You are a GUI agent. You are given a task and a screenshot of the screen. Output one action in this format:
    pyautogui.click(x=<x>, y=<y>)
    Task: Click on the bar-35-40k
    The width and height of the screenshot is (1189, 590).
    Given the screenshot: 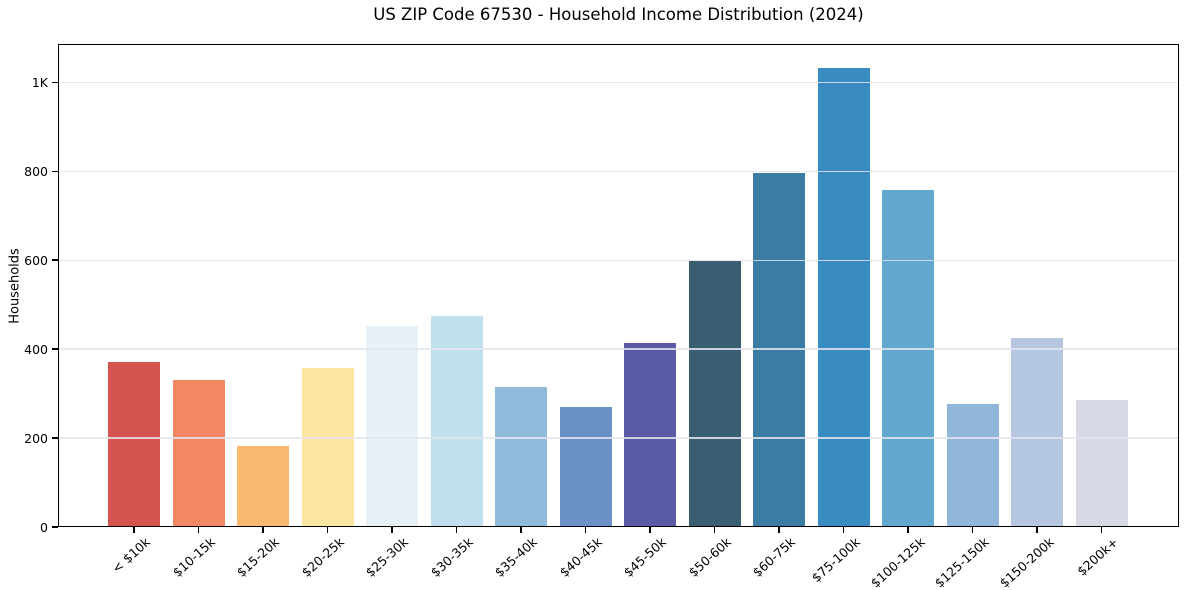 What is the action you would take?
    pyautogui.click(x=521, y=457)
    